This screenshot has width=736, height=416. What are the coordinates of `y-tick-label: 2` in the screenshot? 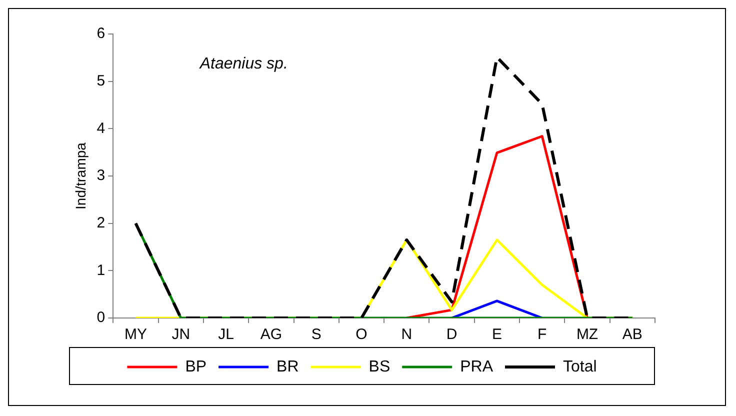 It's located at (101, 223).